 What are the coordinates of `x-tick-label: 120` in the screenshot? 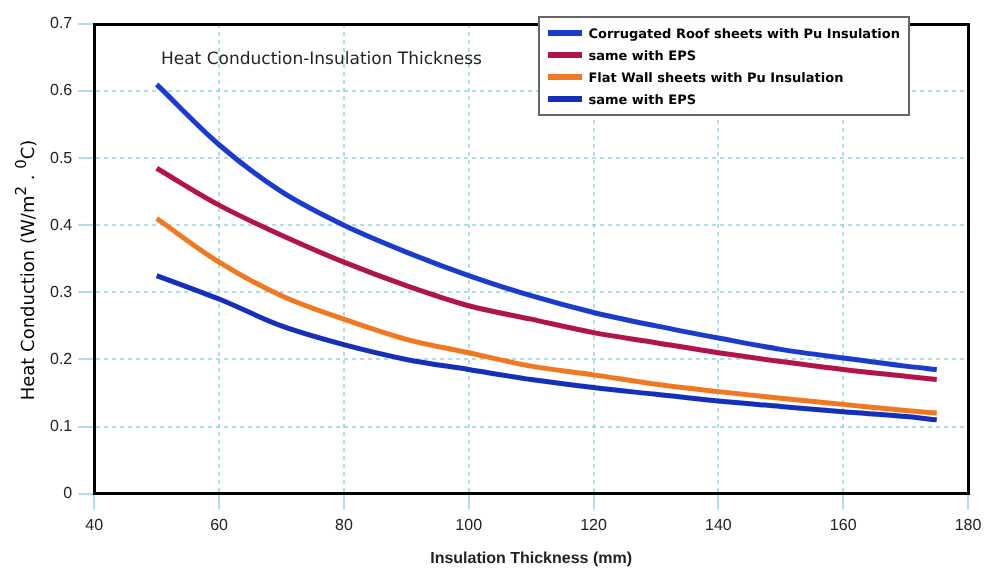 It's located at (594, 524).